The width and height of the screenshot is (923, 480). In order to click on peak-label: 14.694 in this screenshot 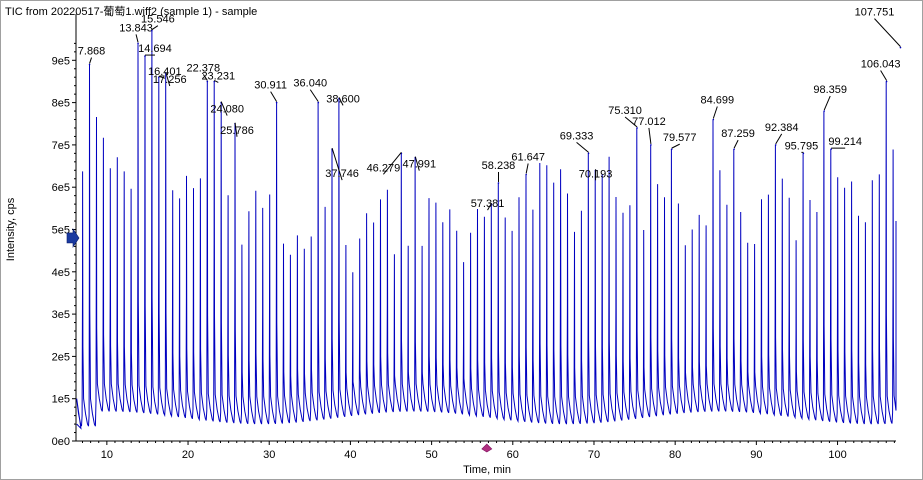, I will do `click(155, 49)`.